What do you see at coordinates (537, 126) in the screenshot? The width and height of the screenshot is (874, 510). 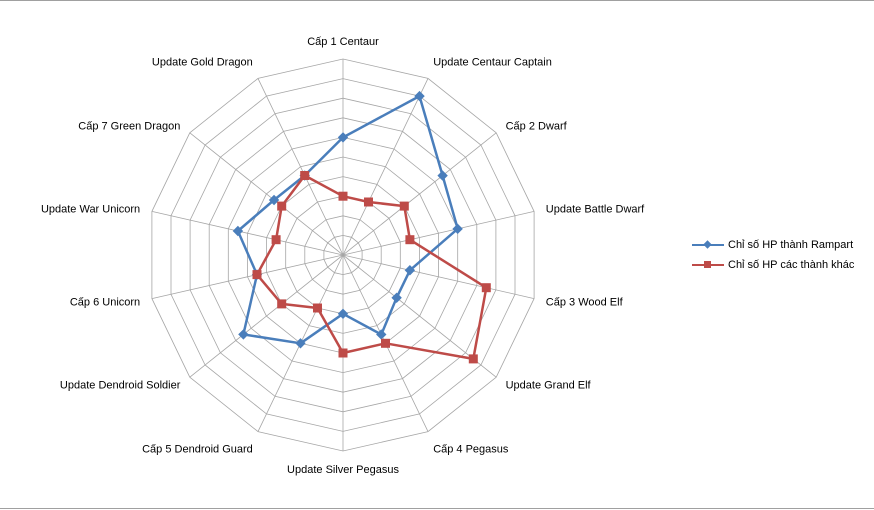 I see `category-label: Cấp 2 Dwarf` at bounding box center [537, 126].